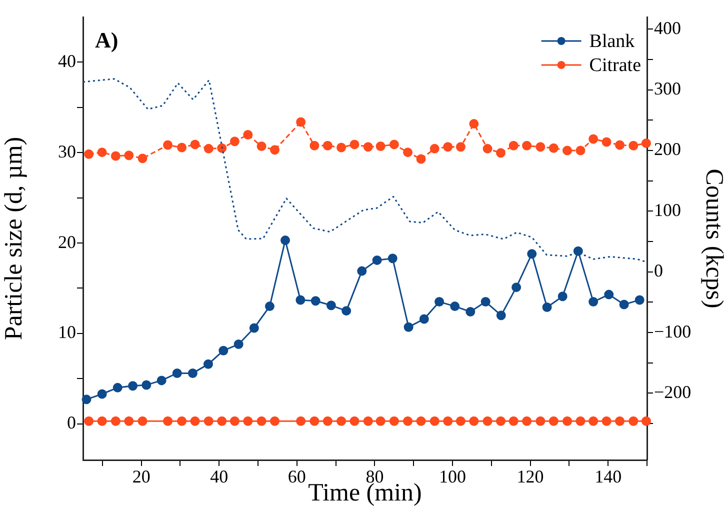 Image resolution: width=728 pixels, height=509 pixels. I want to click on y2-tick-label: 300, so click(667, 88).